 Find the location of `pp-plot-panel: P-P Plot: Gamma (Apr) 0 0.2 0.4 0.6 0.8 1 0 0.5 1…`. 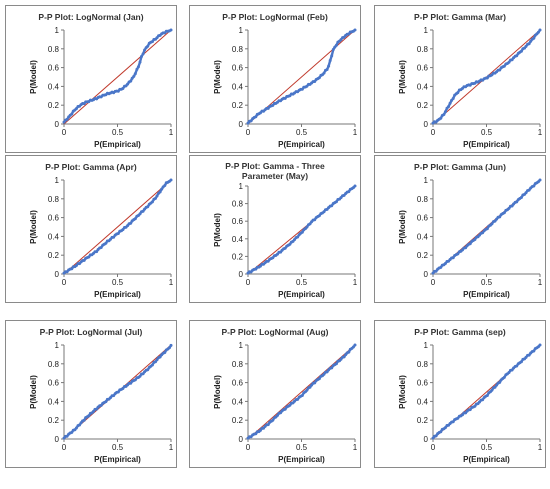

pp-plot-panel: P-P Plot: Gamma (Apr) 0 0.2 0.4 0.6 0.8 1 0 0.5 1… is located at coordinates (91, 229).